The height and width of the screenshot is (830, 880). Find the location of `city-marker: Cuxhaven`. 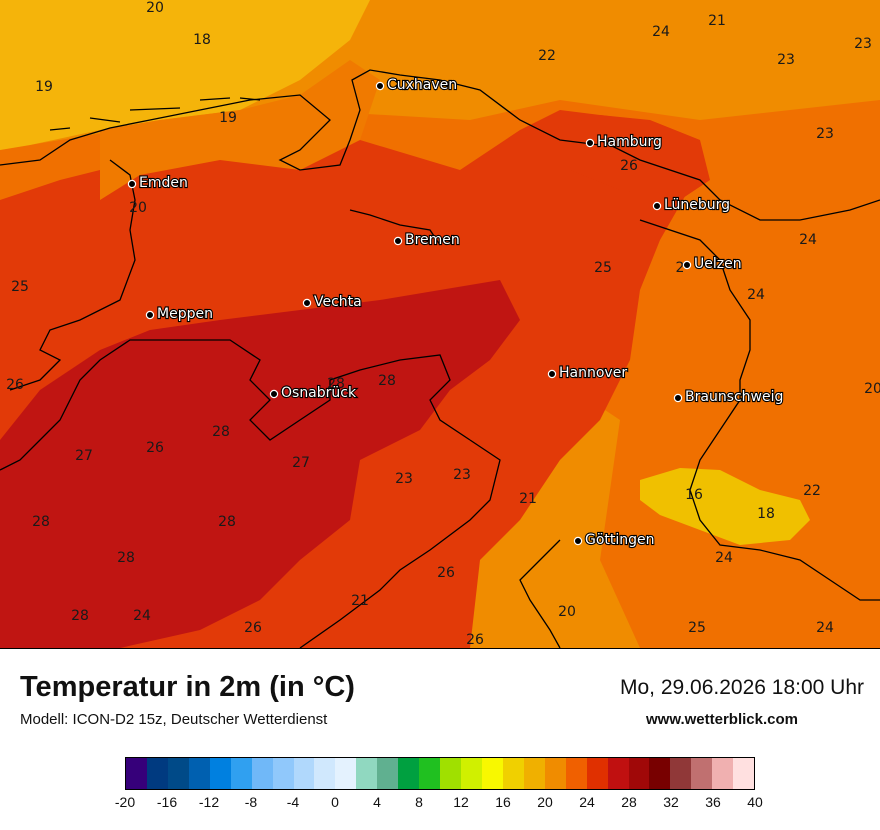

city-marker: Cuxhaven is located at coordinates (416, 85).